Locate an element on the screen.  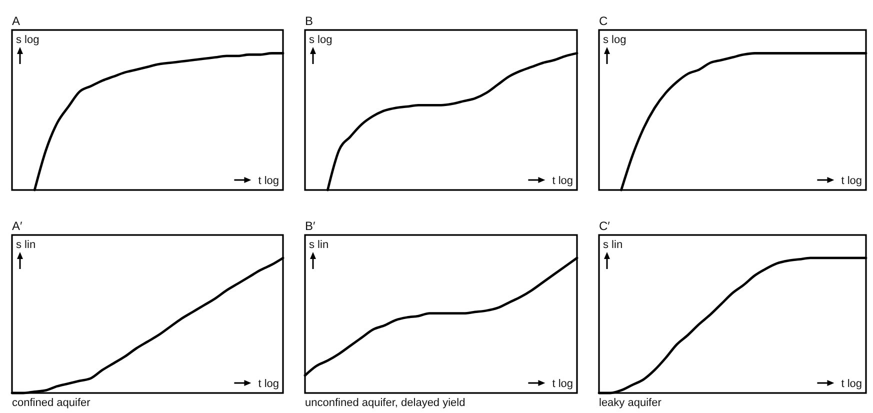
text: leaky aquifer is located at coordinates (630, 403).